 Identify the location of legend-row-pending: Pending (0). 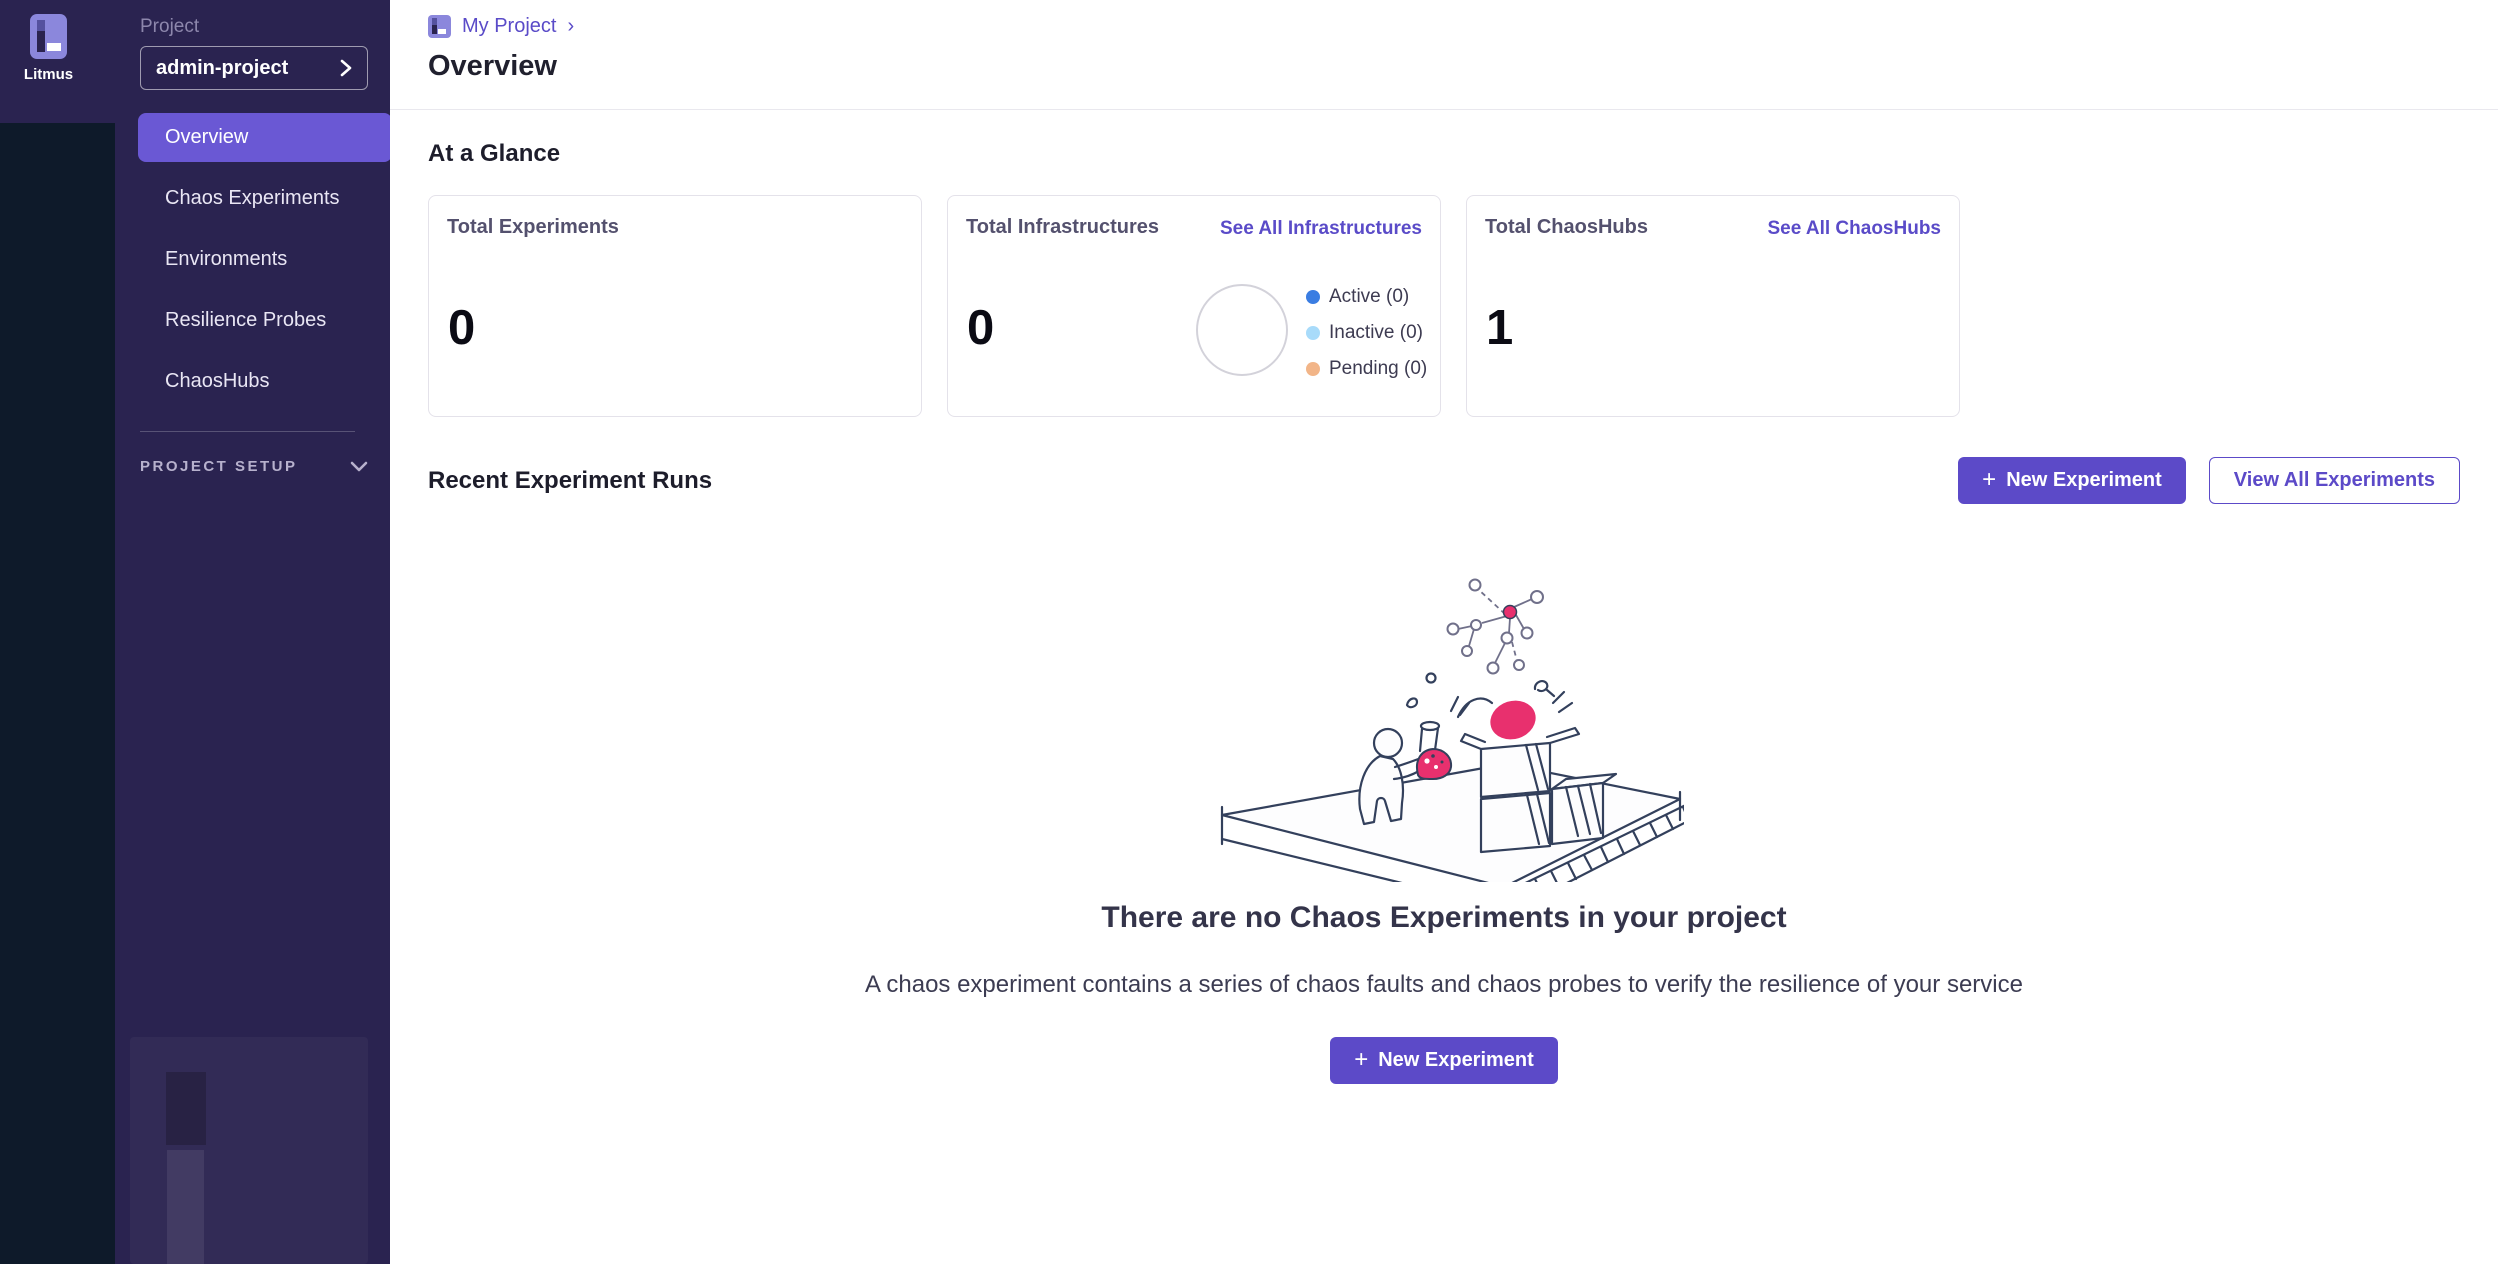
(1366, 369).